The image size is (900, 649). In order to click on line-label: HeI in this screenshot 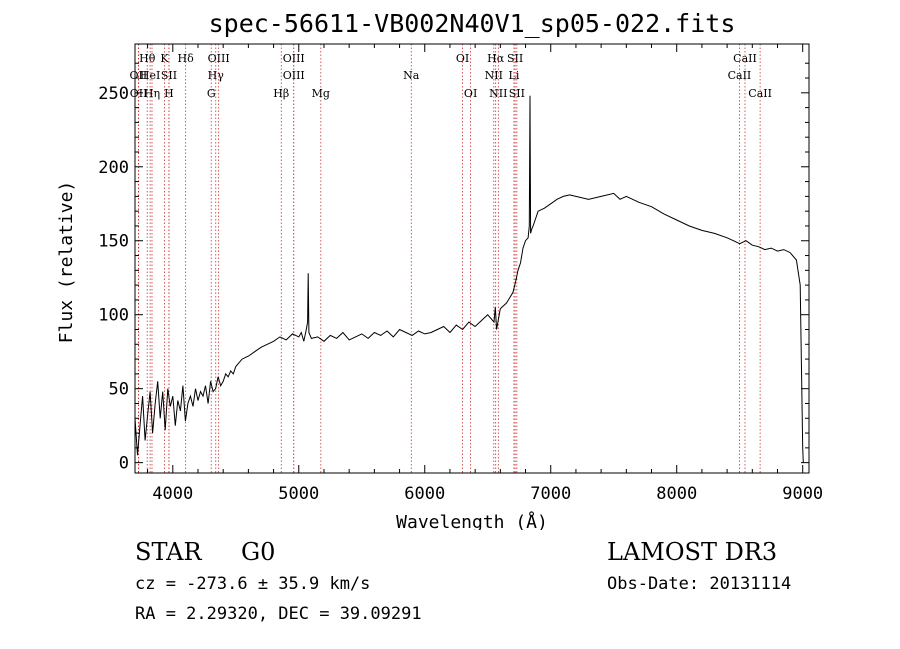, I will do `click(150, 75)`.